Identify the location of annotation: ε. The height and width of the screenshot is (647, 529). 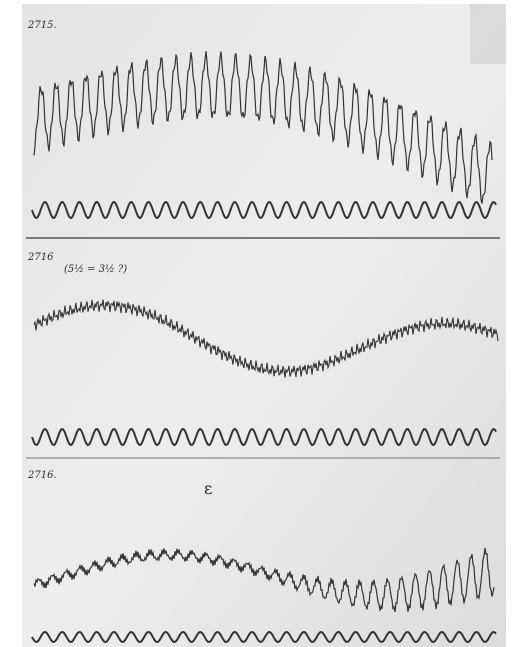
(208, 488).